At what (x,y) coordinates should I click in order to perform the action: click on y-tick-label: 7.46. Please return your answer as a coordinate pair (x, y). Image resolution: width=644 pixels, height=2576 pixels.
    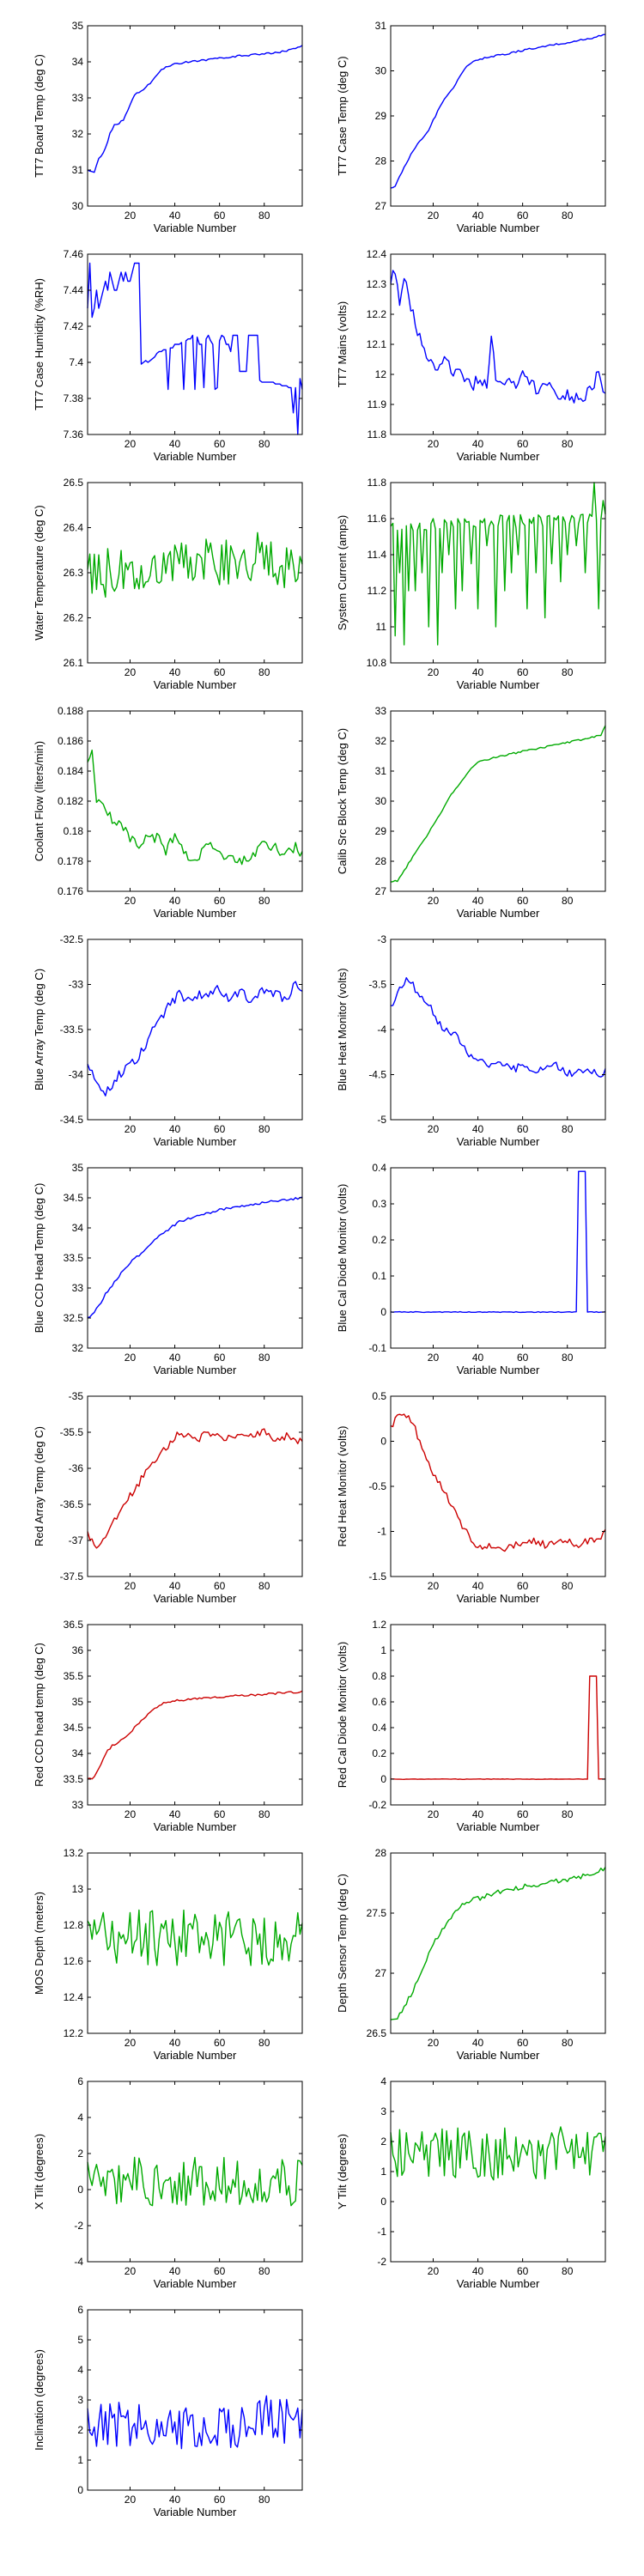
    Looking at the image, I should click on (74, 254).